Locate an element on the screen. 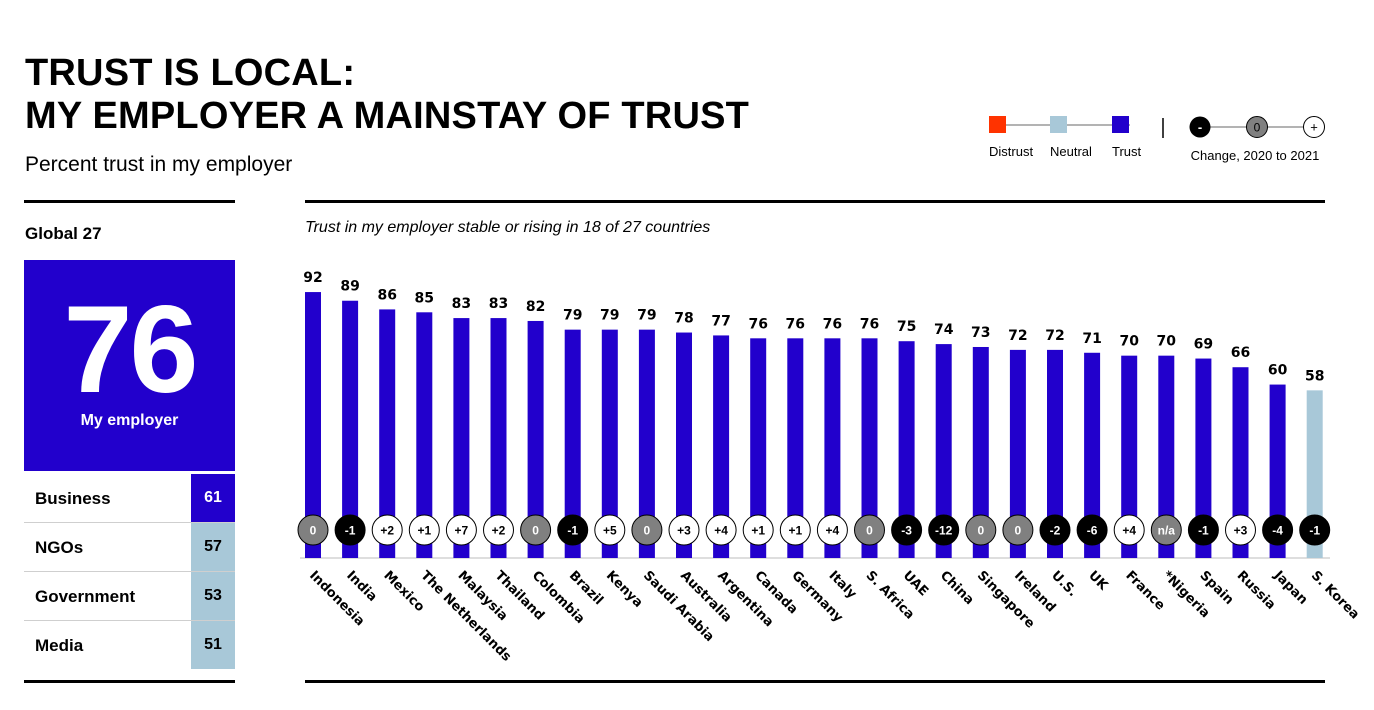  institution-value: 51 is located at coordinates (213, 645).